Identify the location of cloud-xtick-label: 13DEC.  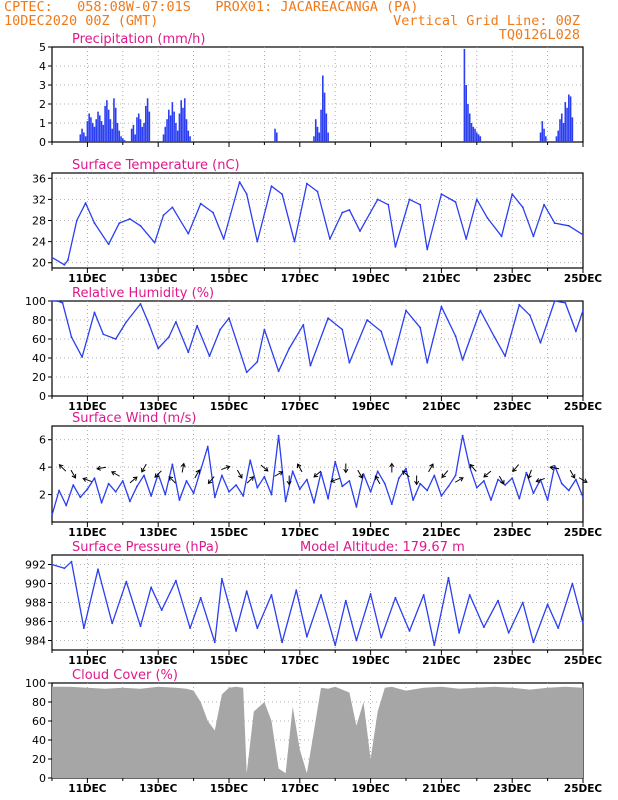
(158, 789).